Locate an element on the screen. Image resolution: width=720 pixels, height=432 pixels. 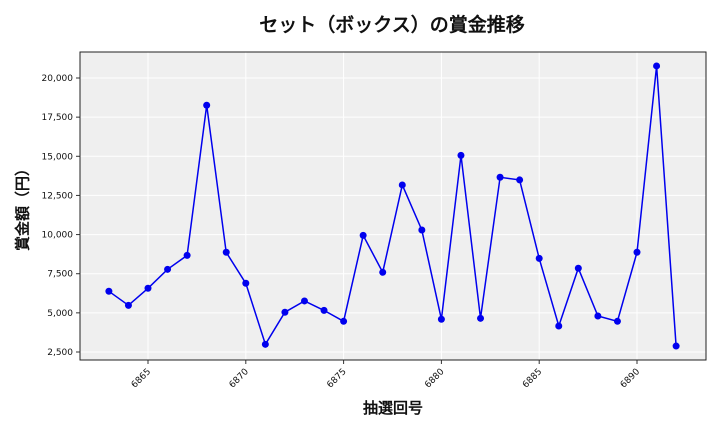
y-tick-label: 17,500 is located at coordinates (58, 118).